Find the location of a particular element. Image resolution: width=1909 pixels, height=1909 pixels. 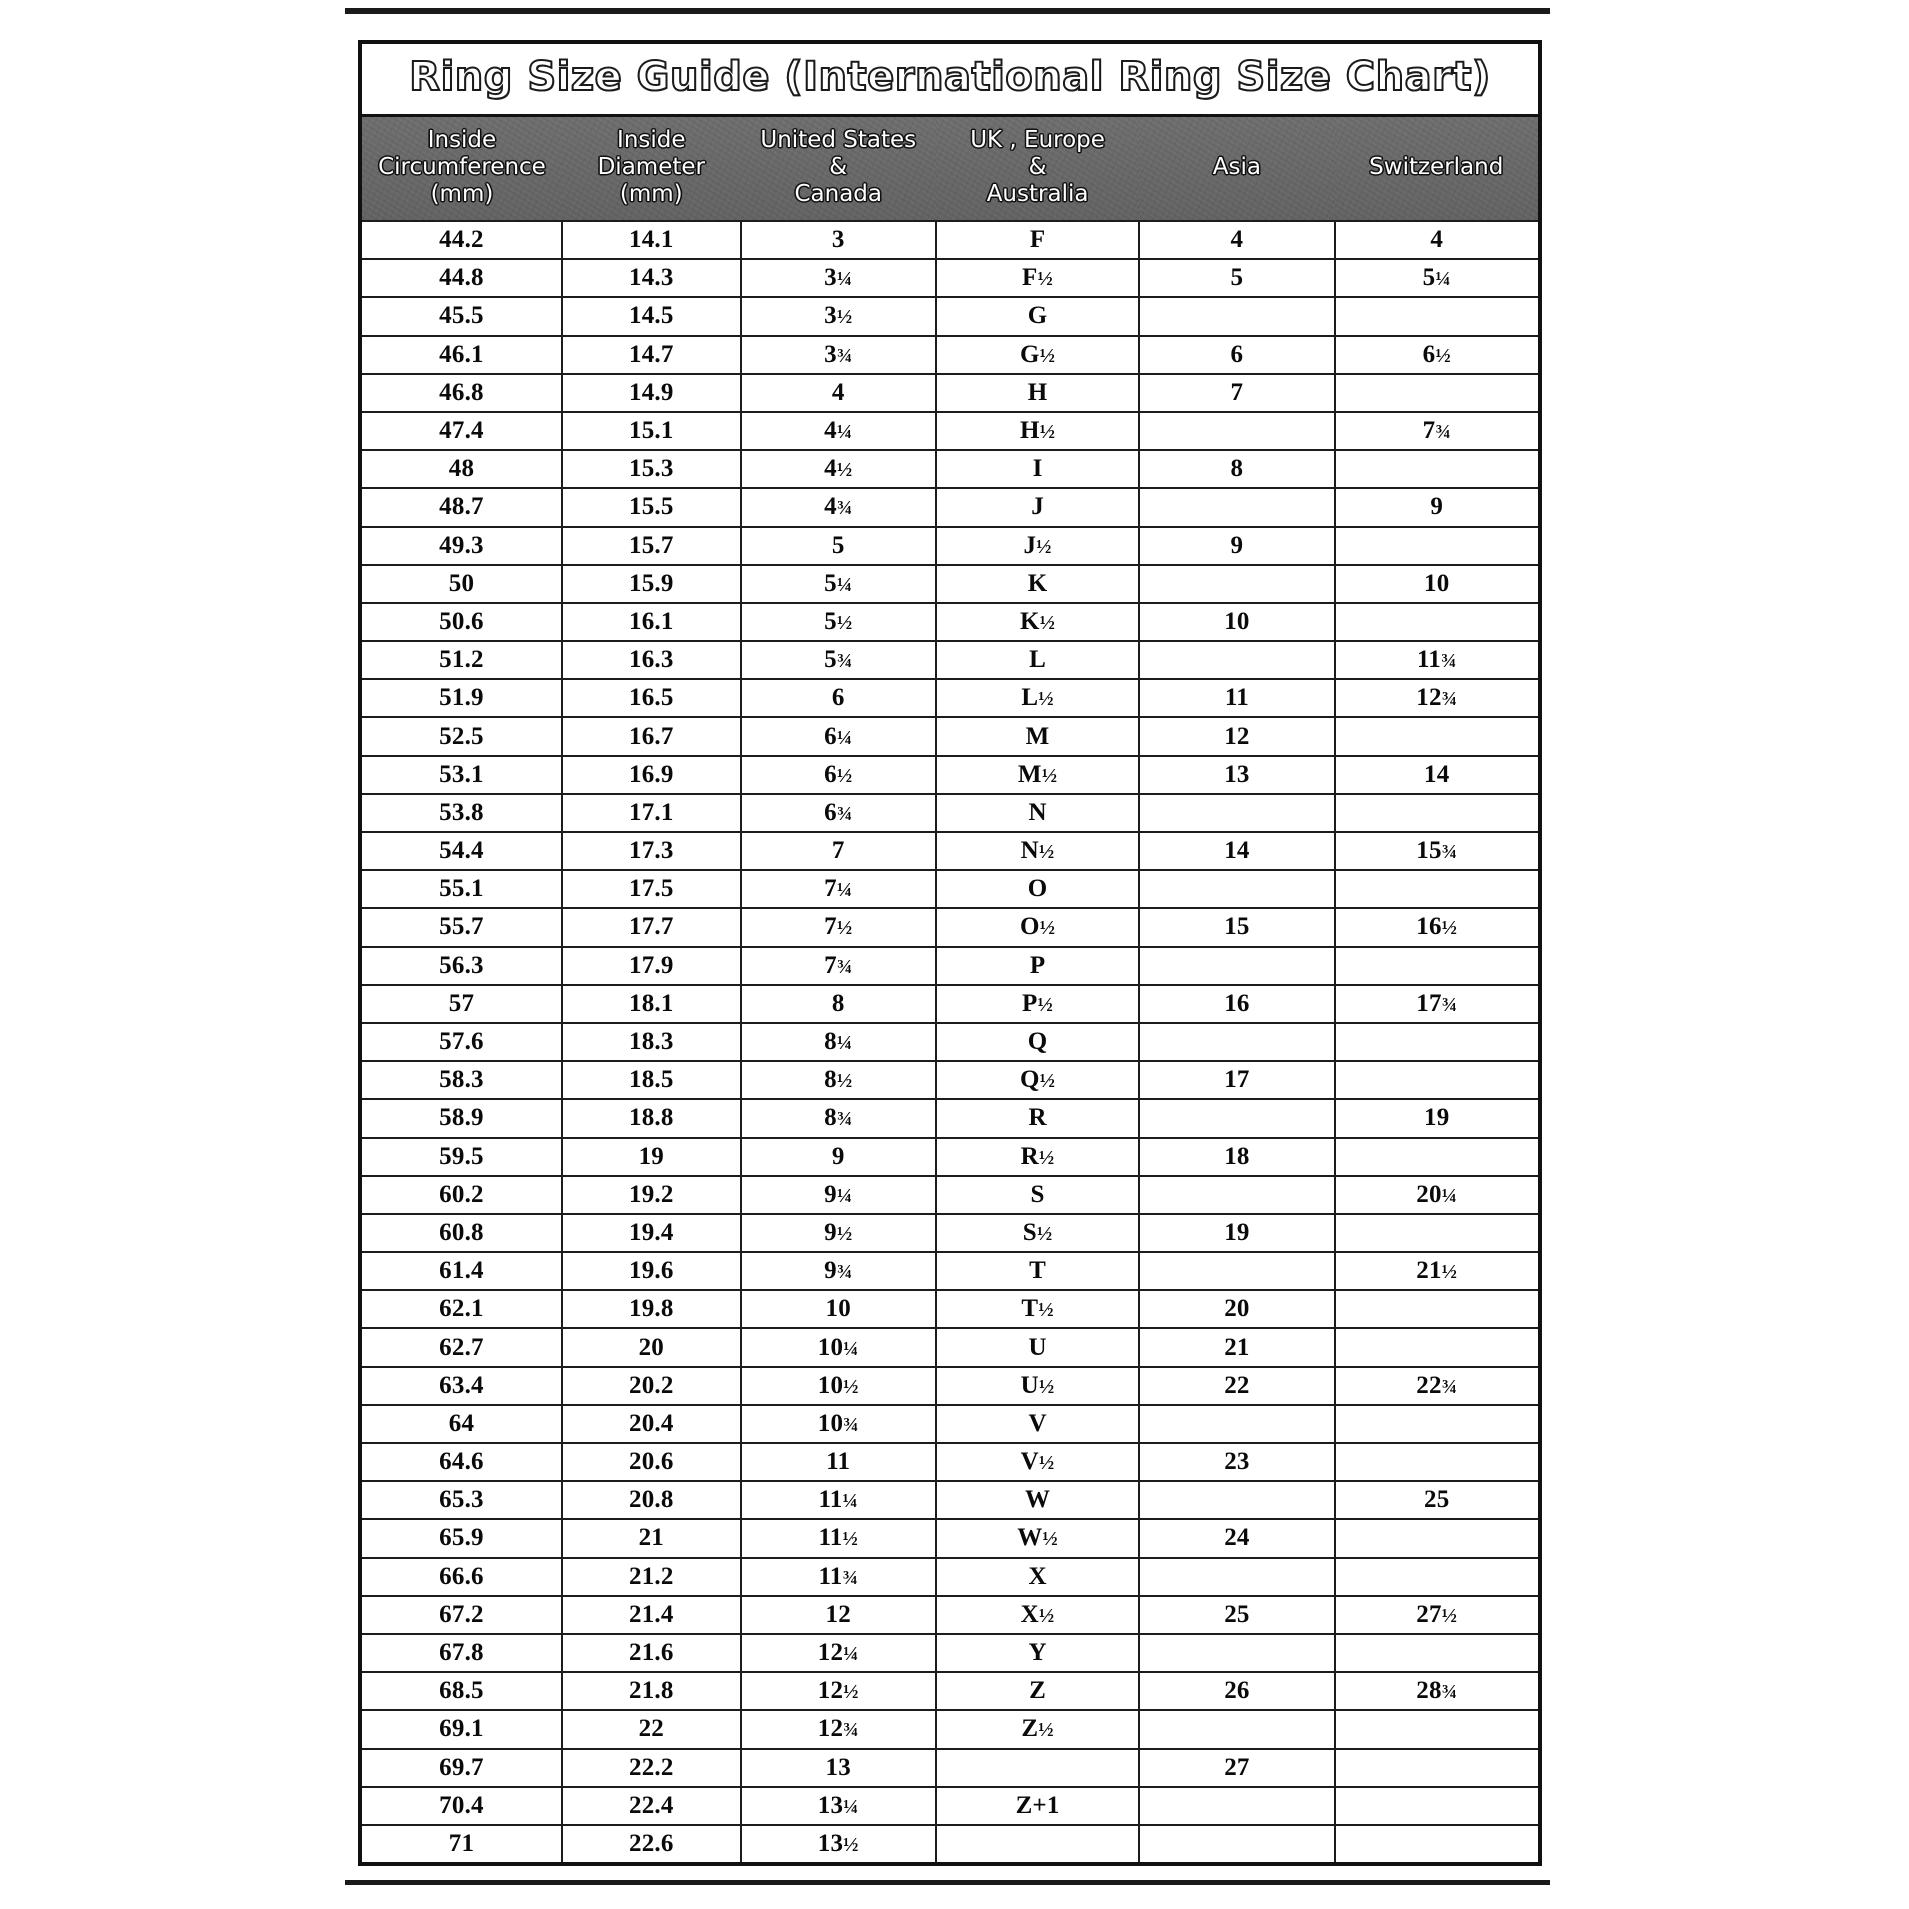

table-row: 62.1 19.8 10 T½ 20 is located at coordinates (950, 1310).